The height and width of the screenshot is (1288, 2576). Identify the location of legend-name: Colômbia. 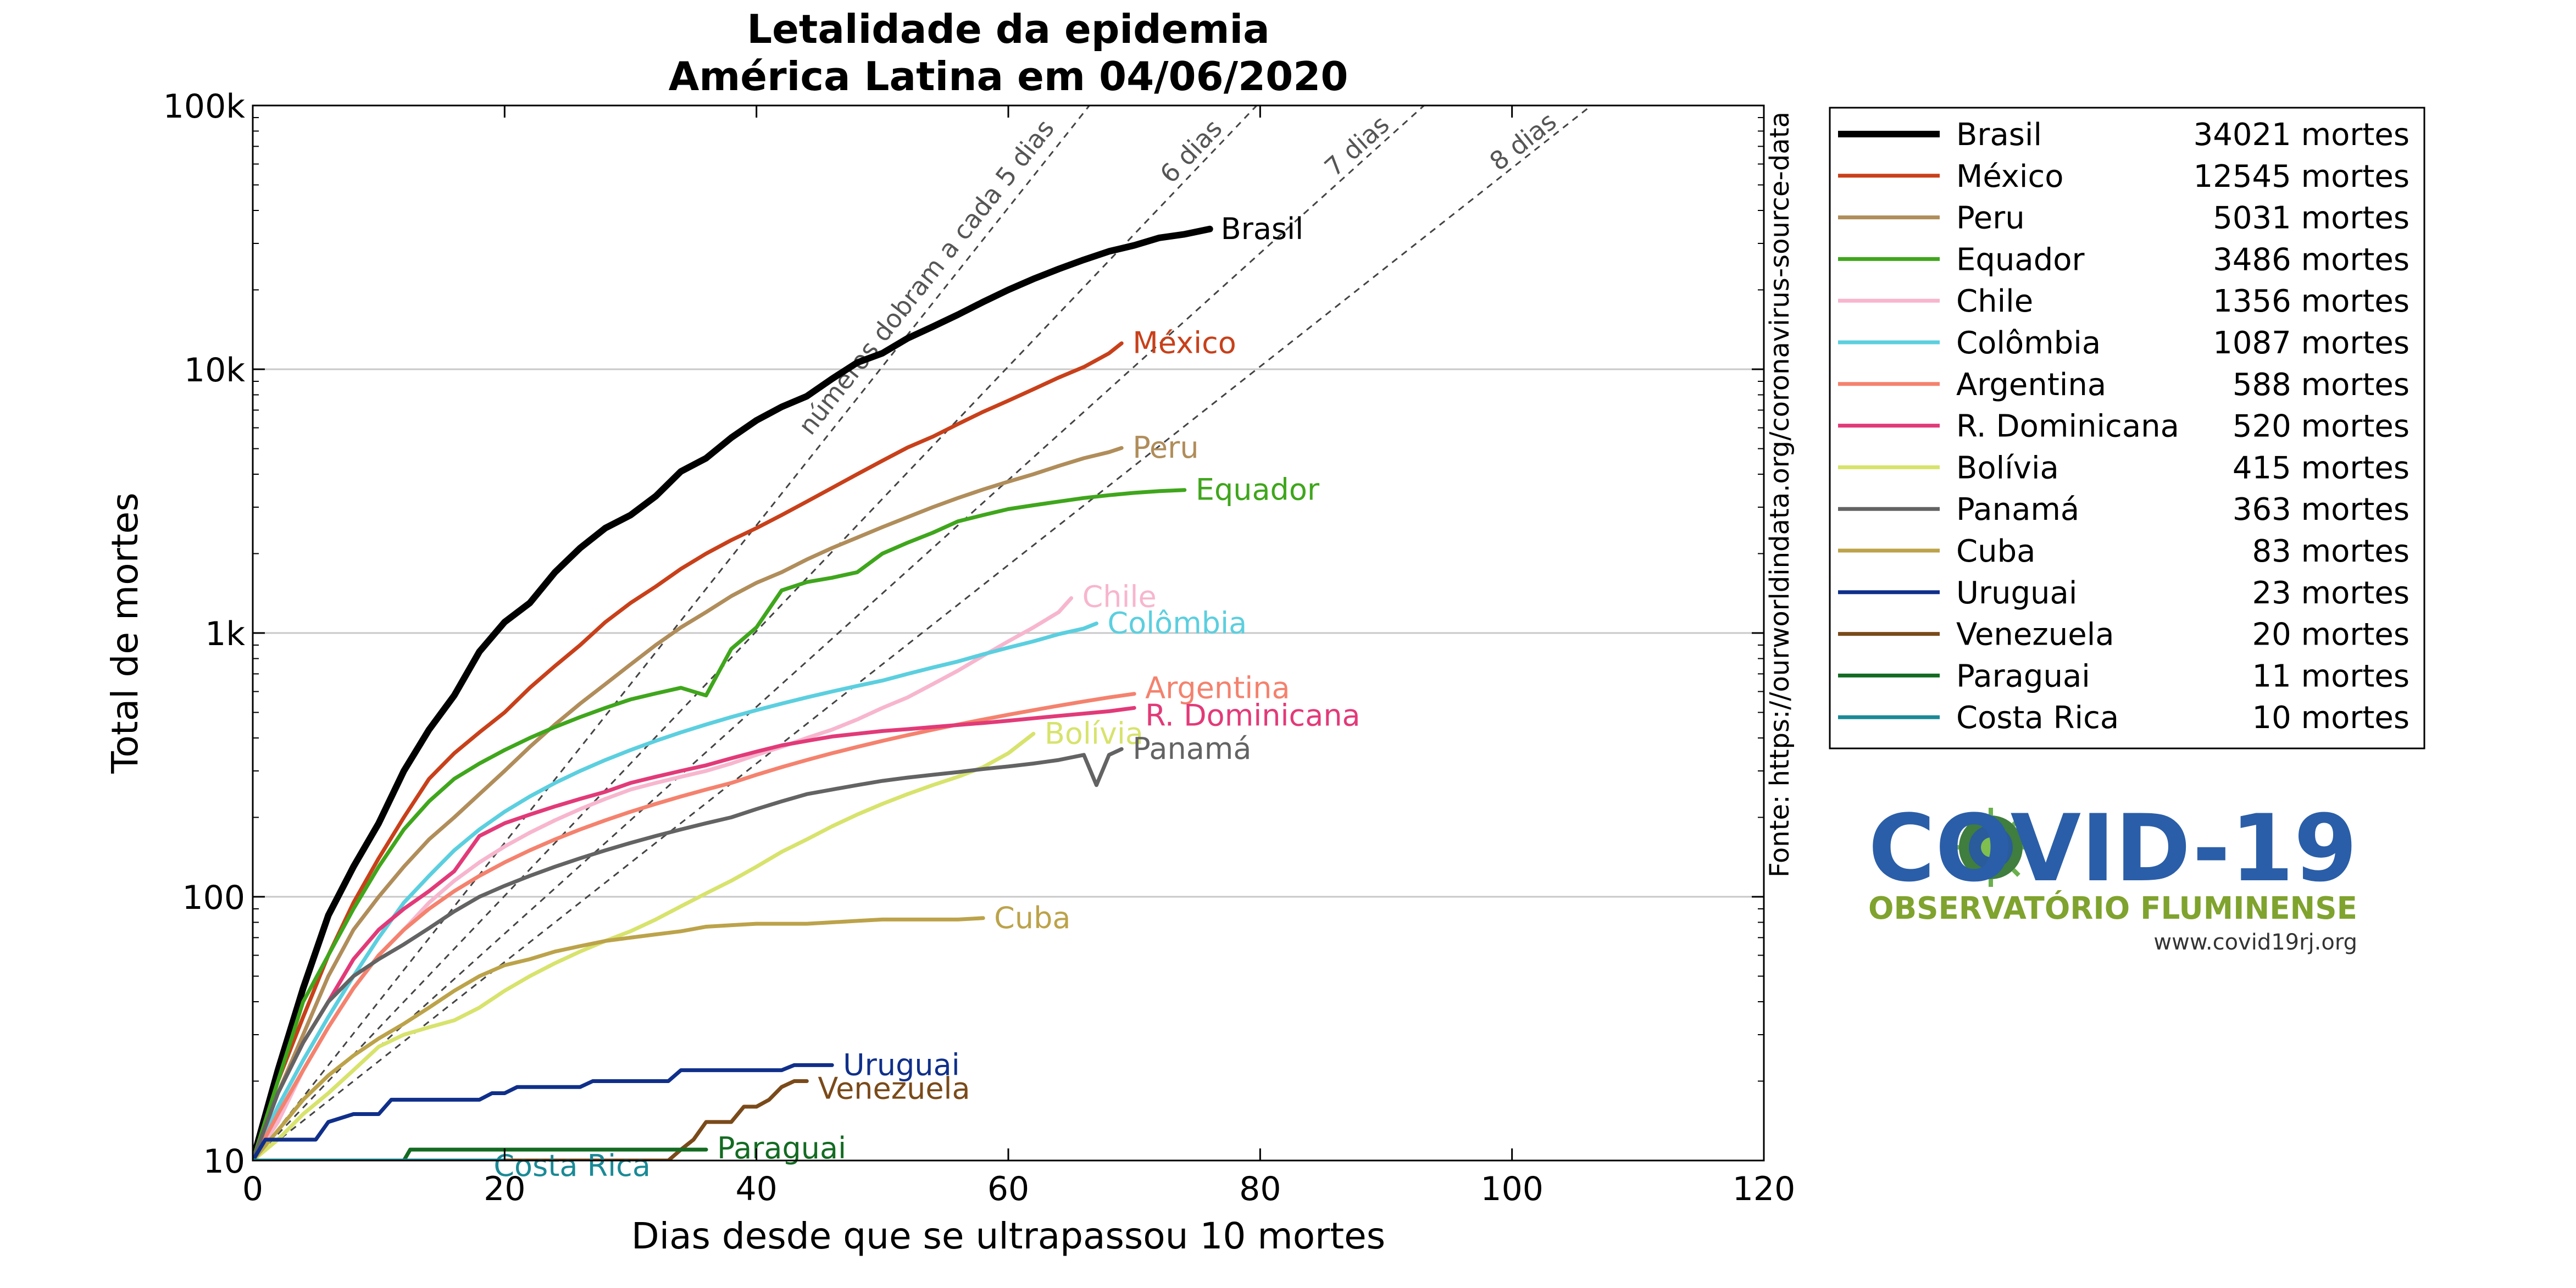
(2028, 343).